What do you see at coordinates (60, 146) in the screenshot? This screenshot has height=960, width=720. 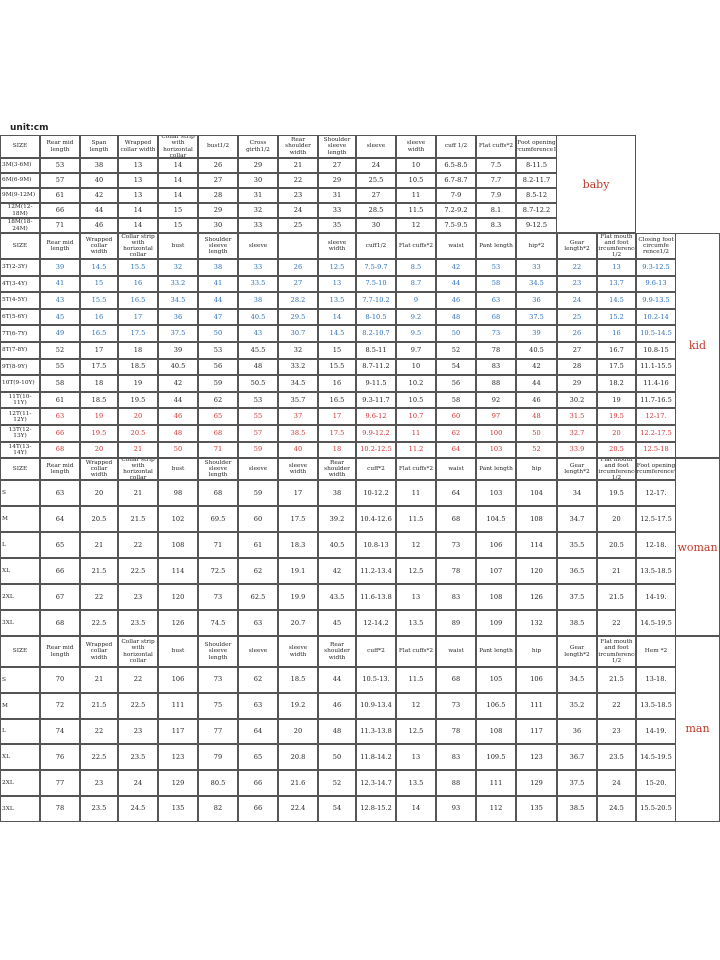 I see `header-cell: Rear mid length` at bounding box center [60, 146].